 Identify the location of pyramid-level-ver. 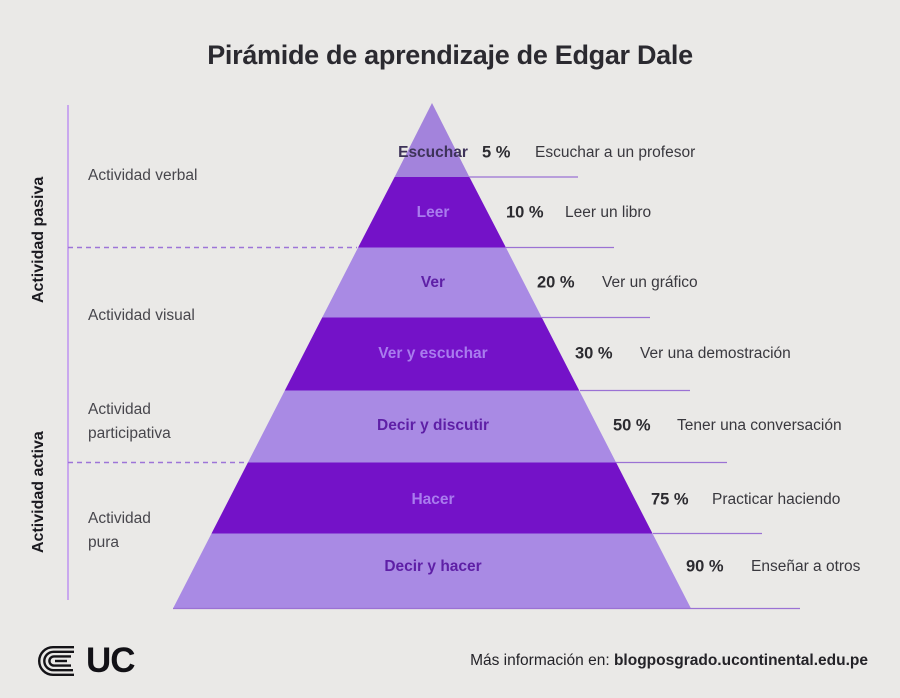
(432, 282).